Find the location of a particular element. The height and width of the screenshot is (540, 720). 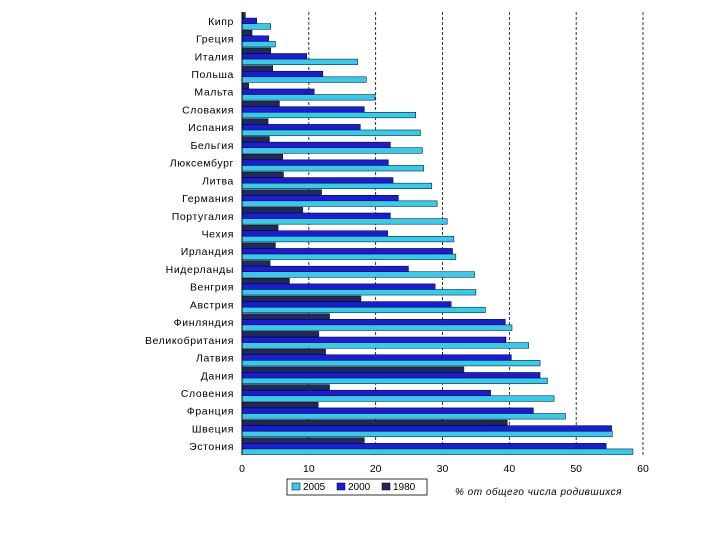

category-label: Германия is located at coordinates (208, 199).